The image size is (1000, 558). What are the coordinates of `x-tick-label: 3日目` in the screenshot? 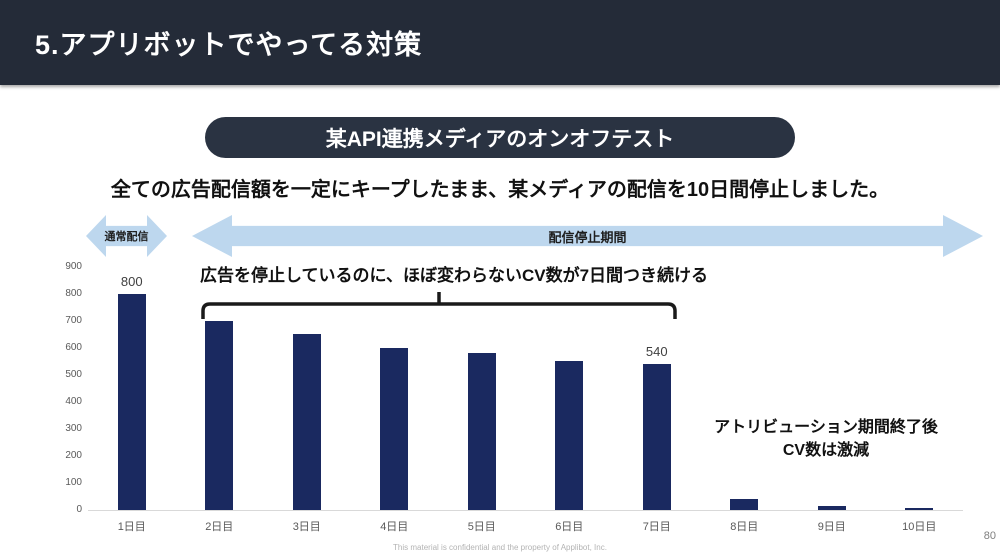 It's located at (306, 527).